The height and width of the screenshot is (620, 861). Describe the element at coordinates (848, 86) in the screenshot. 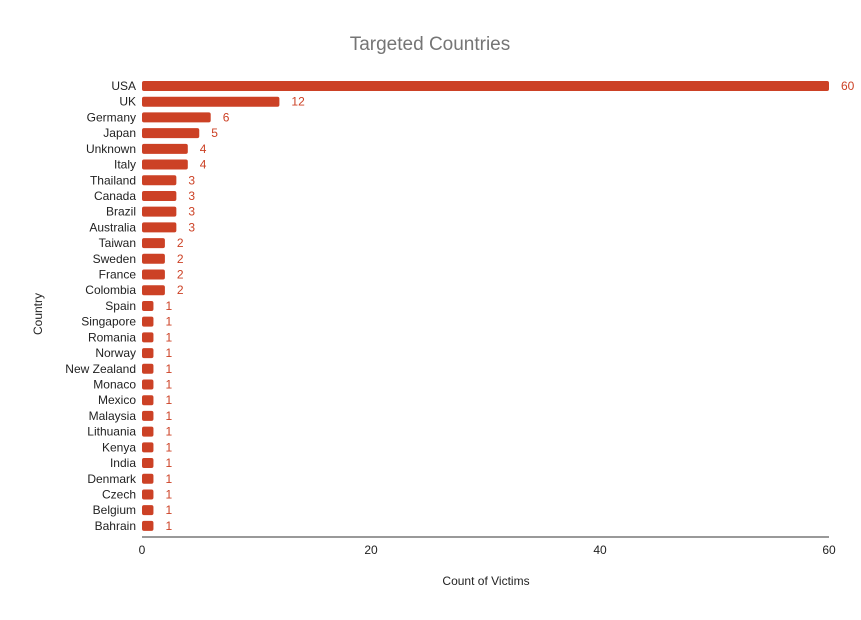

I see `data-label-usa: 60` at that location.